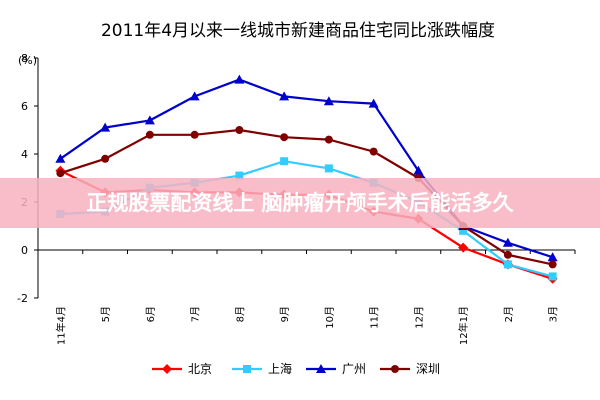 The image size is (600, 400). I want to click on x-tick-label: 10月, so click(330, 317).